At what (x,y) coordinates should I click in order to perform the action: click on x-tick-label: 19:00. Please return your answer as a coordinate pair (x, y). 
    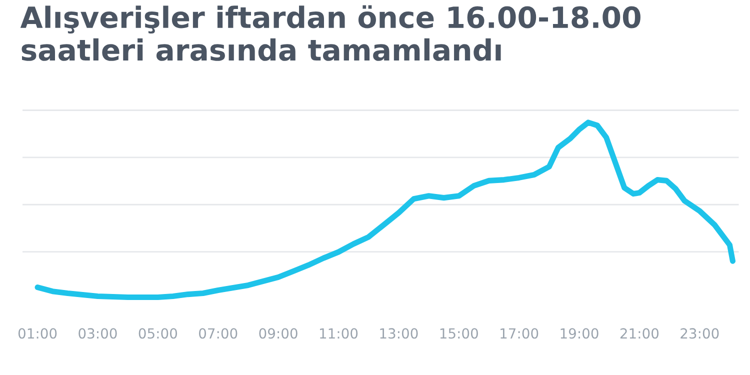
    Looking at the image, I should click on (579, 333).